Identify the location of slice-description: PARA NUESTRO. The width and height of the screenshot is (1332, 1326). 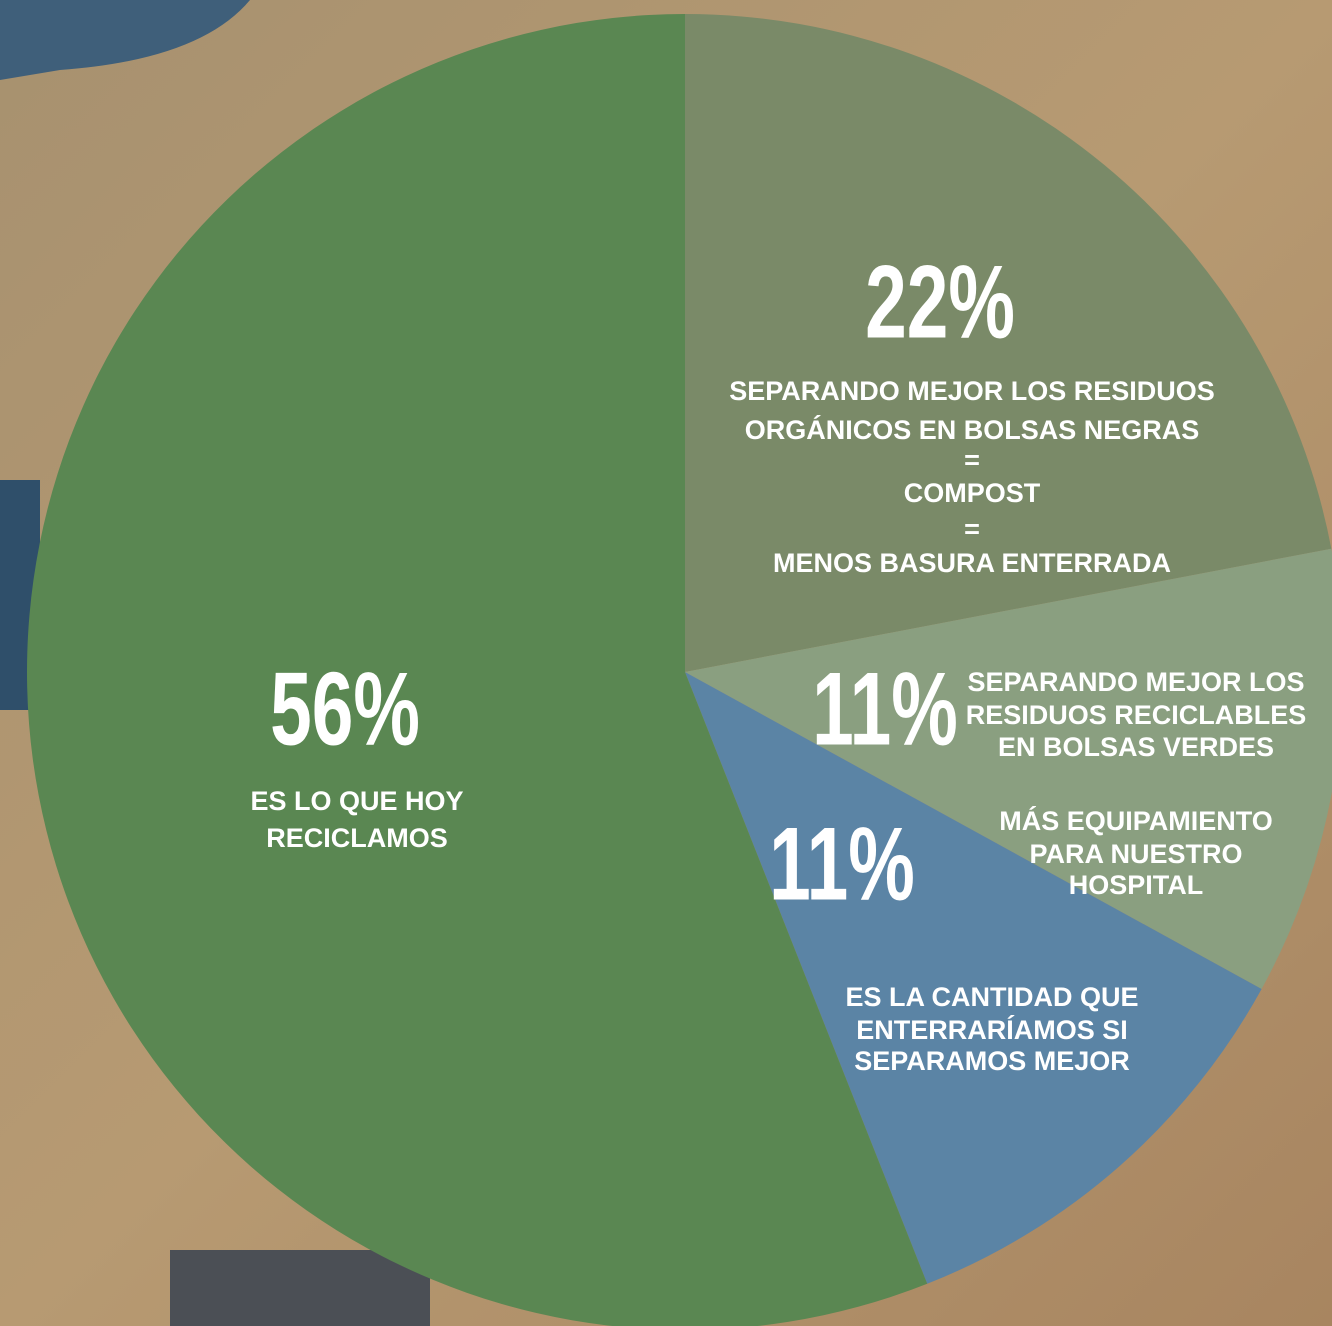
(1135, 854).